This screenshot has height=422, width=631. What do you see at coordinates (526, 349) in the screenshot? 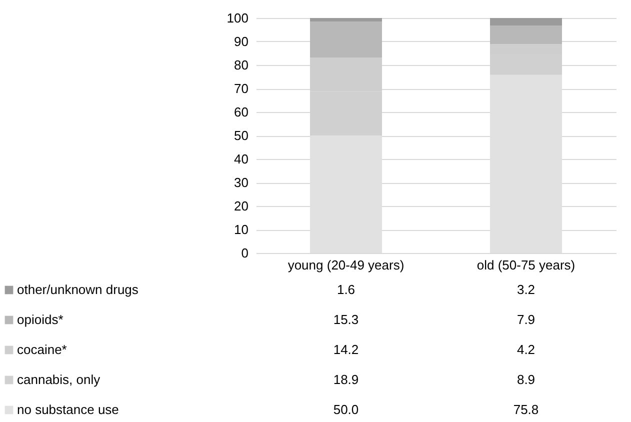
I see `data-label: 4.2` at bounding box center [526, 349].